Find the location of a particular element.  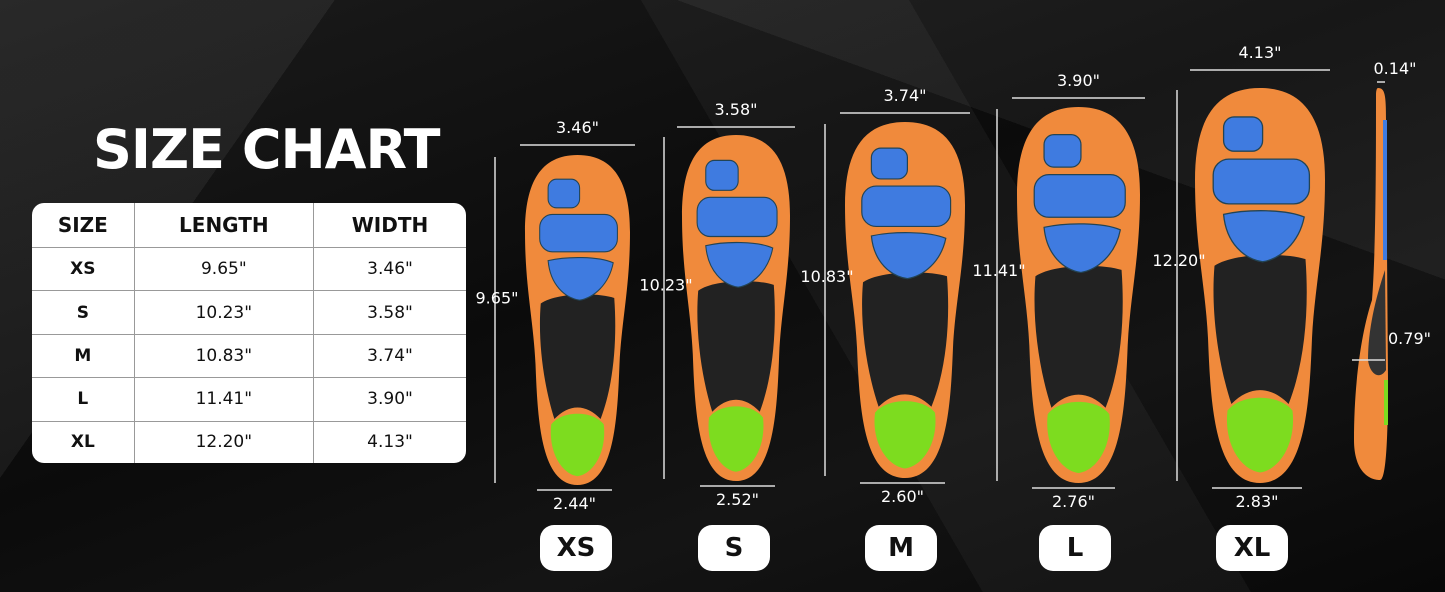

width-label: 3.46" is located at coordinates (577, 127).